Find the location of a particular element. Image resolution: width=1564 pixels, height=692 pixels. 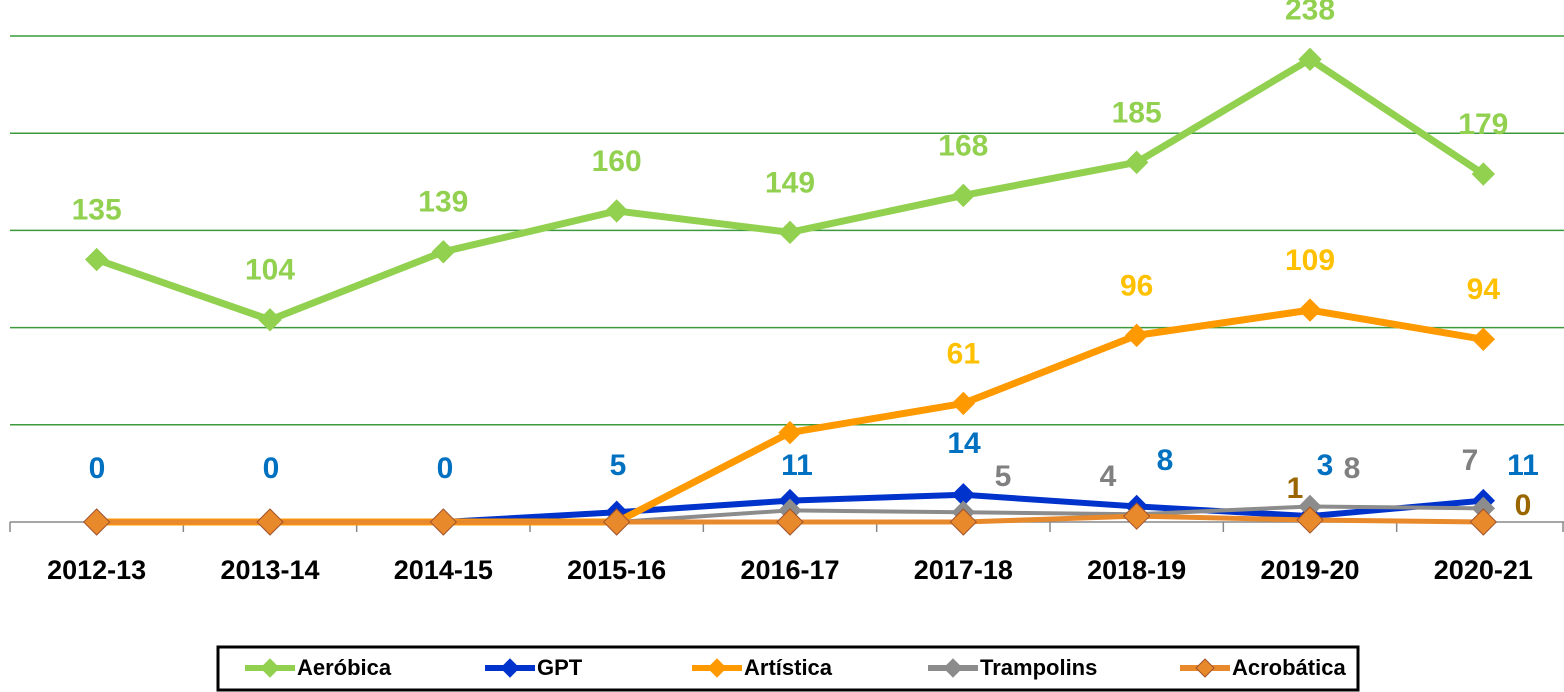

x-tick-label: 2013-14 is located at coordinates (269, 570).